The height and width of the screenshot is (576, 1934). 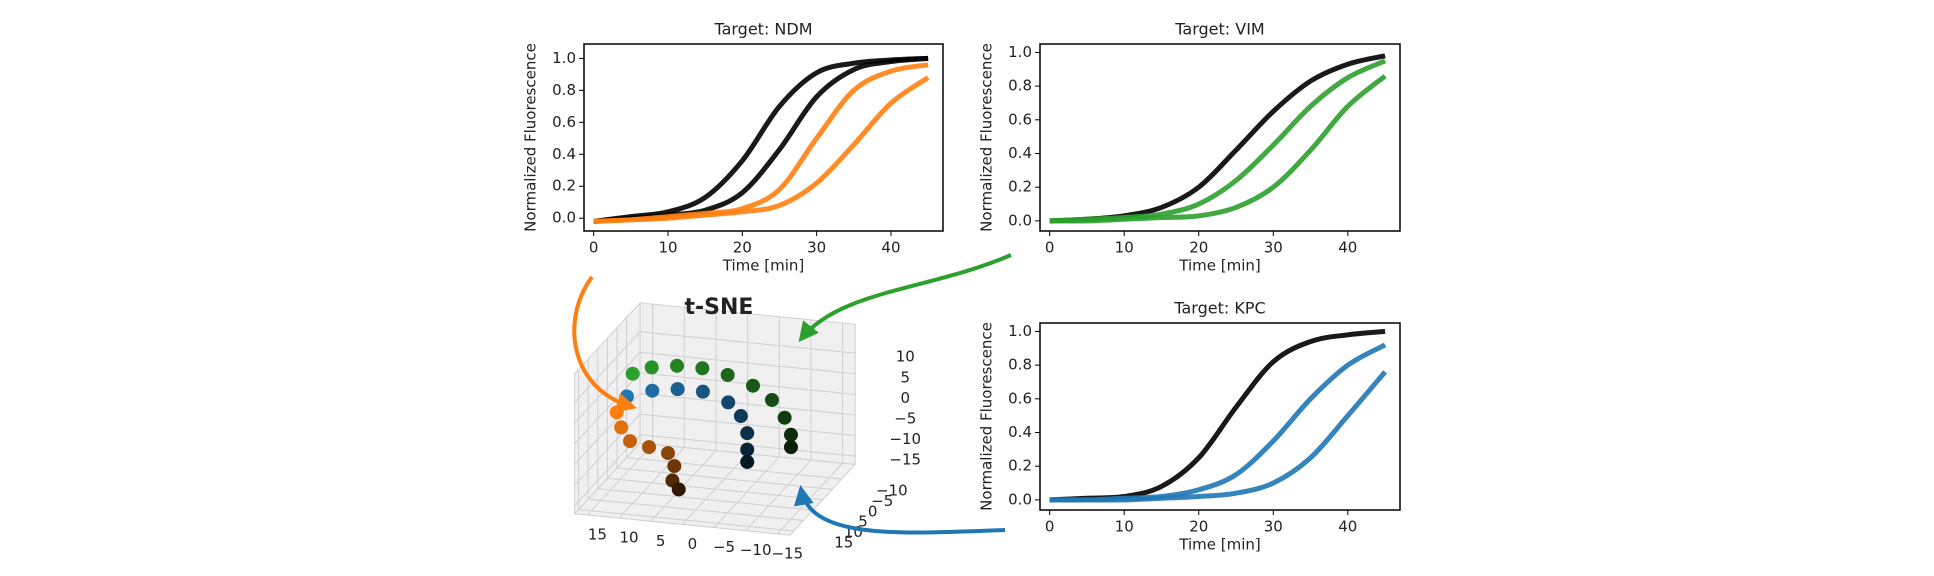 I want to click on chart-title: Target: KPC, so click(x=1219, y=308).